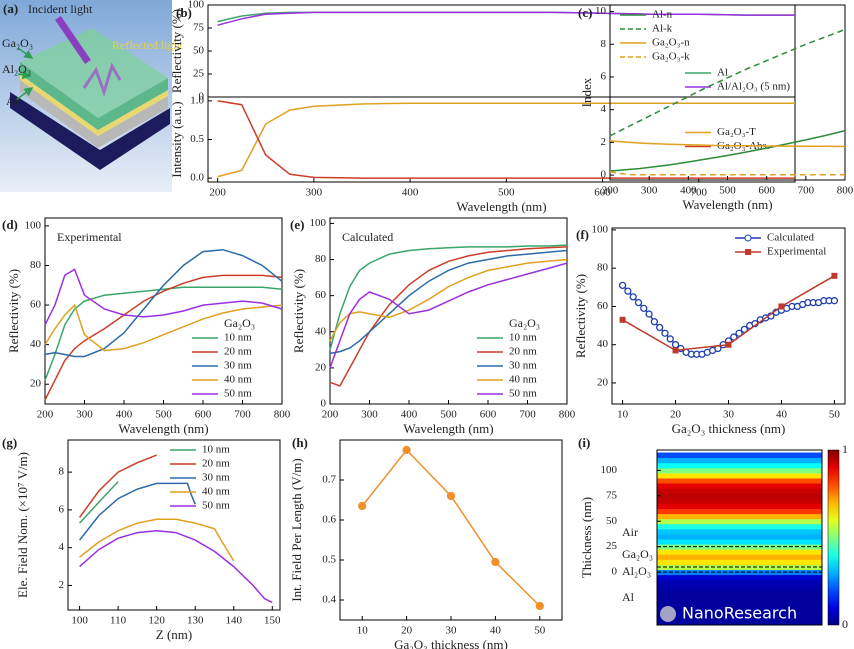 This screenshot has width=854, height=649. What do you see at coordinates (238, 380) in the screenshot?
I see `legend-label: 40 nm` at bounding box center [238, 380].